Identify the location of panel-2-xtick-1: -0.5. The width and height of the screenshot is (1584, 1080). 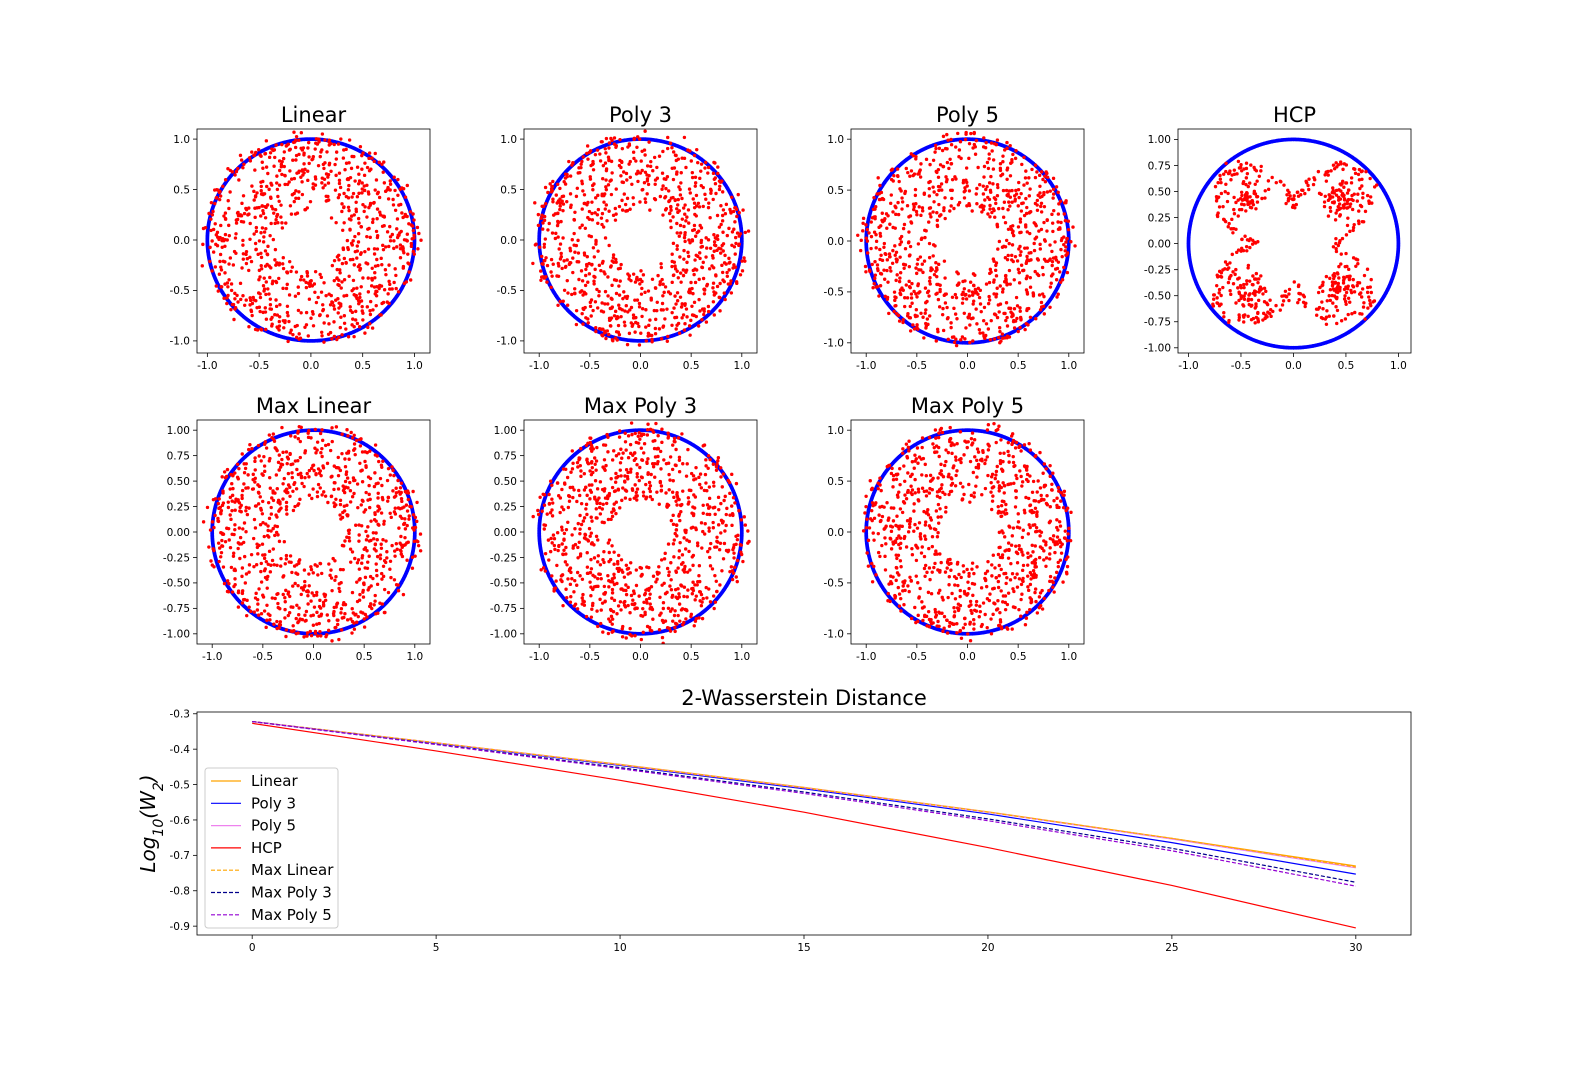
(590, 362).